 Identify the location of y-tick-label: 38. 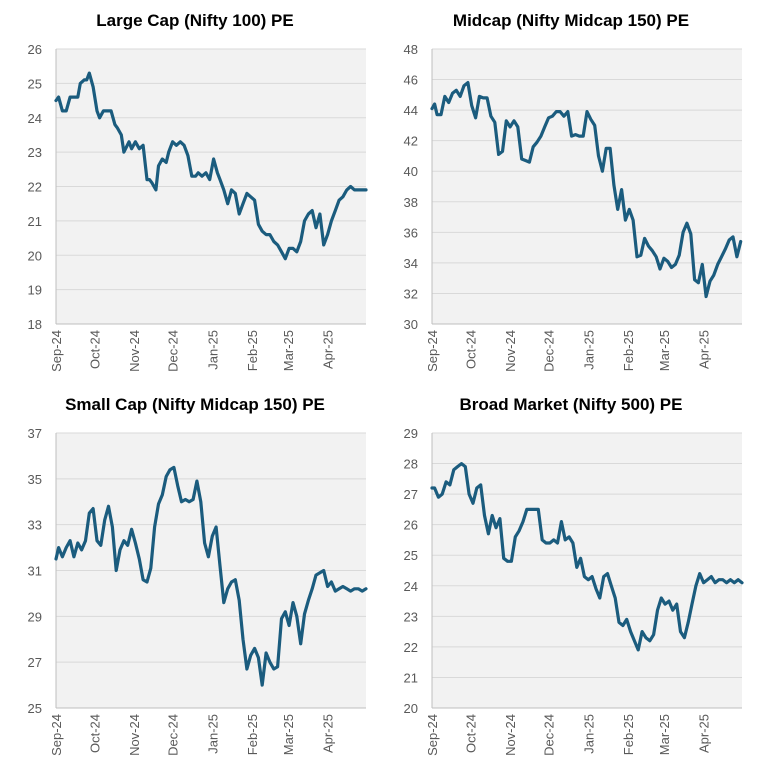
(411, 202).